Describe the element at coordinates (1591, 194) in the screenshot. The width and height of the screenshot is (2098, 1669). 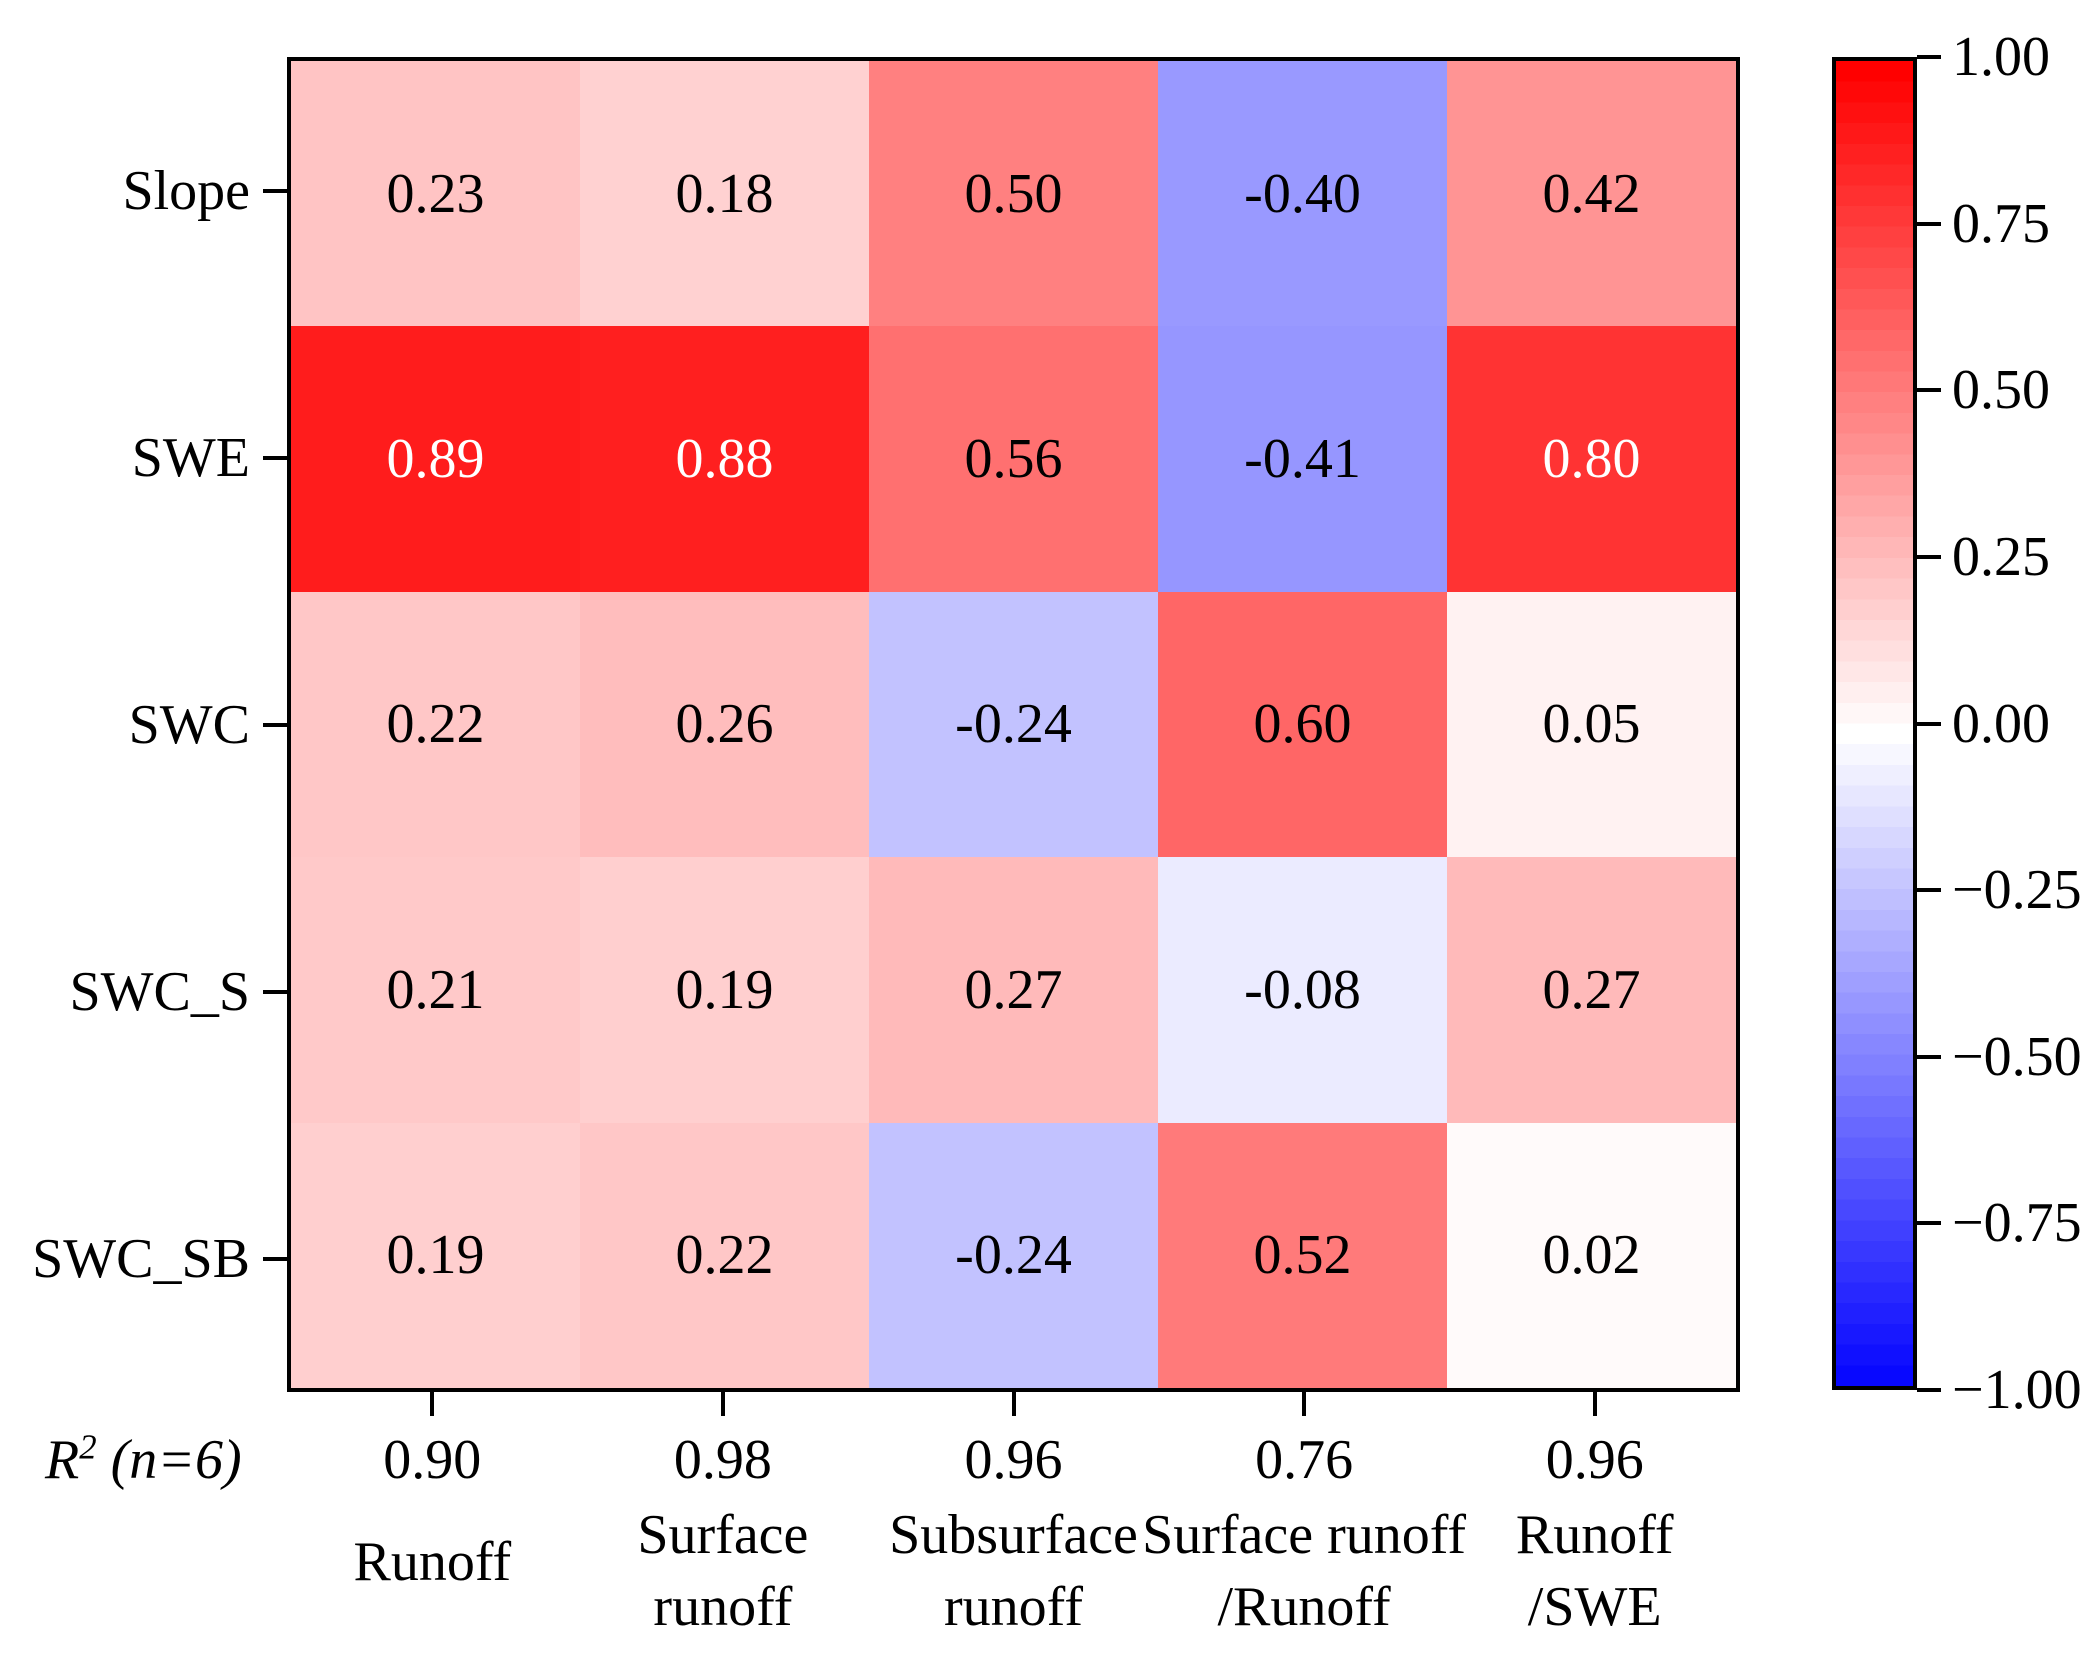
I see `heatmap-cell-Slope-Runoff/SWE: 0.42` at that location.